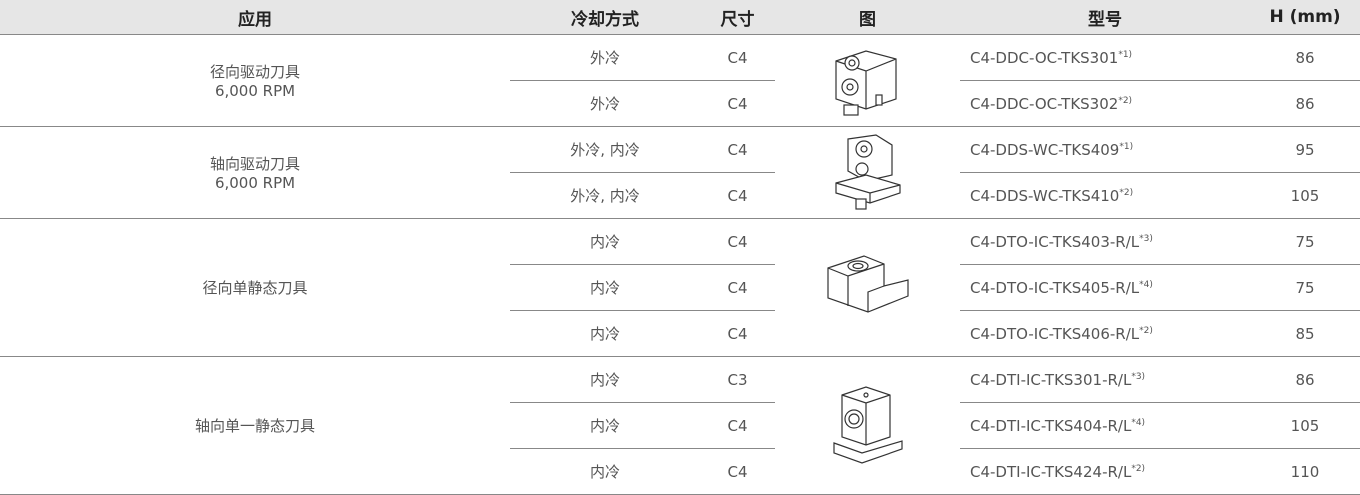  I want to click on application-cell: 径向单静态刀具, so click(255, 287).